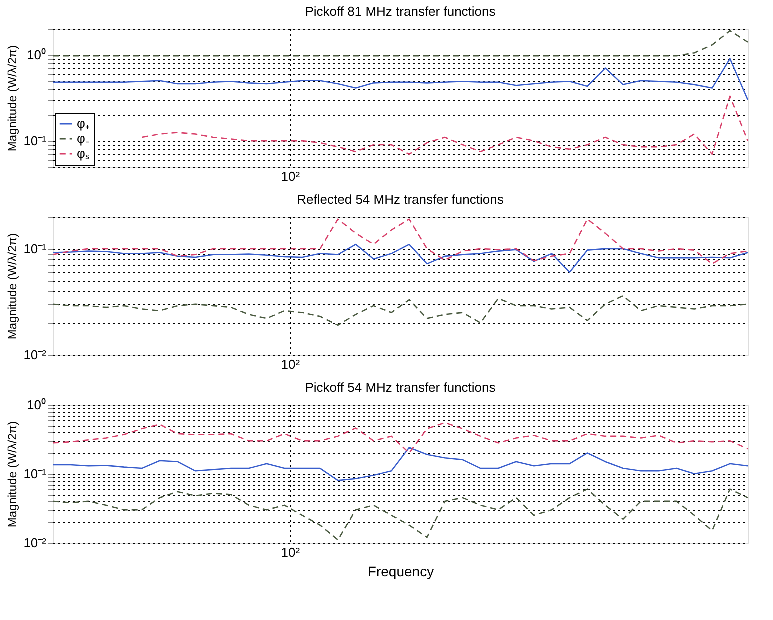 This screenshot has height=620, width=773. Describe the element at coordinates (83, 138) in the screenshot. I see `legend-label: φ₋` at that location.